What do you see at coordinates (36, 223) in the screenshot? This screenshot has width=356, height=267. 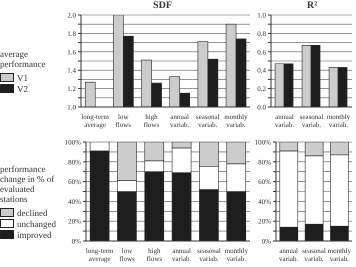 I see `legend-label: unchanged` at bounding box center [36, 223].